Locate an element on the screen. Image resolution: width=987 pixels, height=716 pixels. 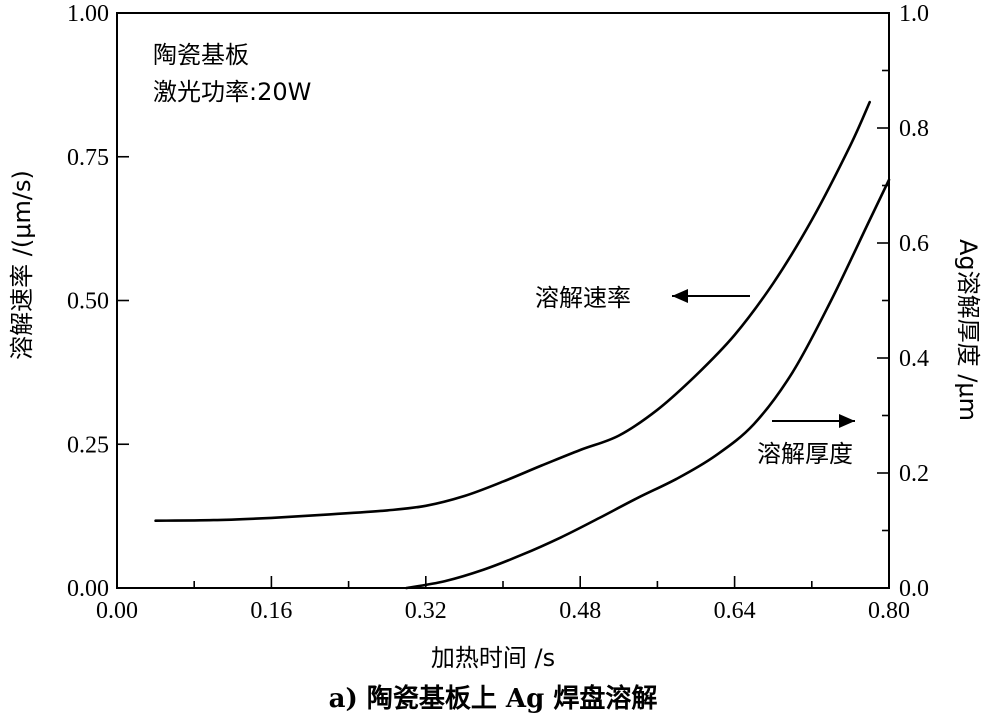
y-left-tick-label: 0.50 is located at coordinates (88, 302).